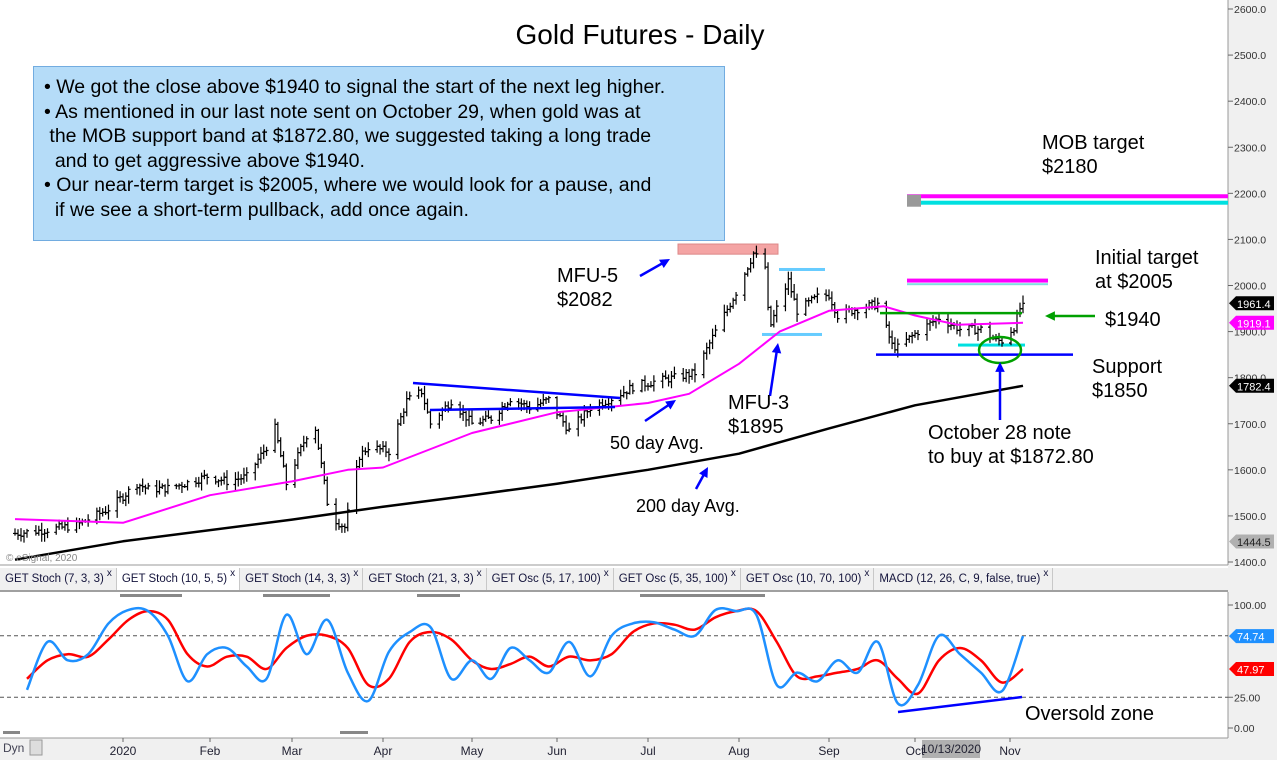 The width and height of the screenshot is (1277, 760). Describe the element at coordinates (1250, 606) in the screenshot. I see `osc-tick-label: 100.00` at that location.